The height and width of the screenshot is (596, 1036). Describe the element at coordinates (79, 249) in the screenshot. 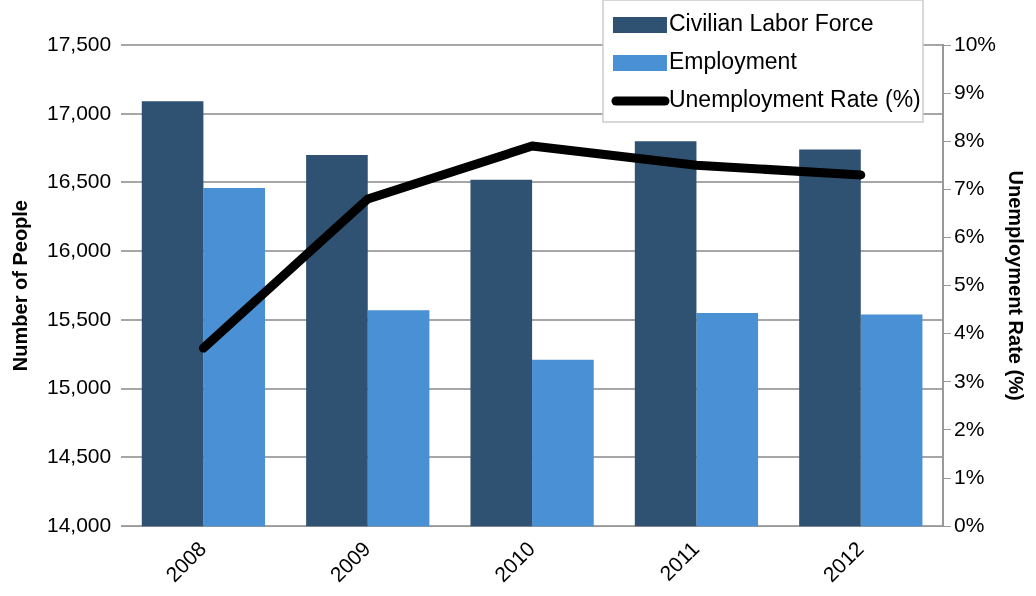

I see `y-tick-label: 16,000` at that location.